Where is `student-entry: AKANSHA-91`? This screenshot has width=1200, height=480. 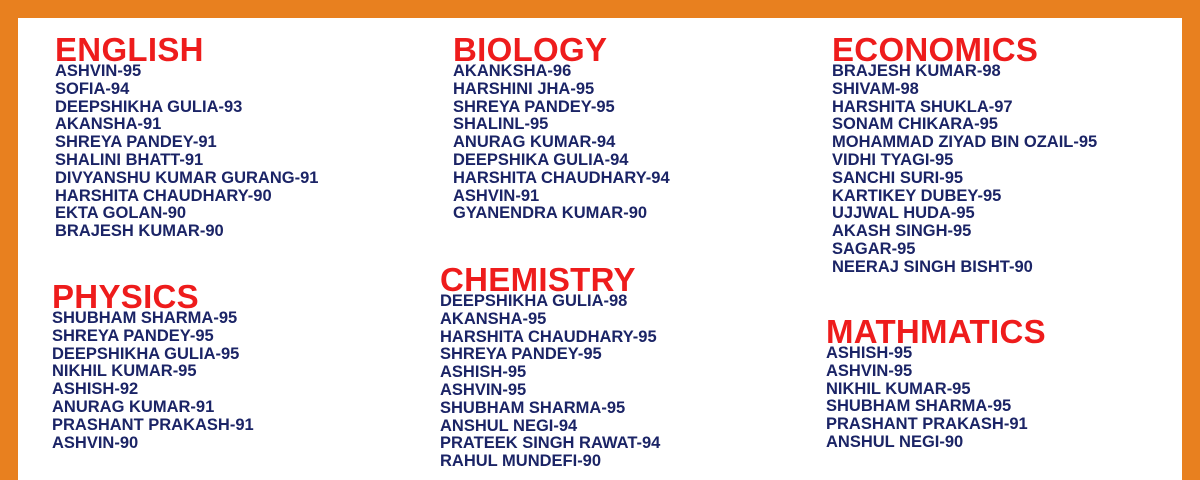 student-entry: AKANSHA-91 is located at coordinates (108, 124).